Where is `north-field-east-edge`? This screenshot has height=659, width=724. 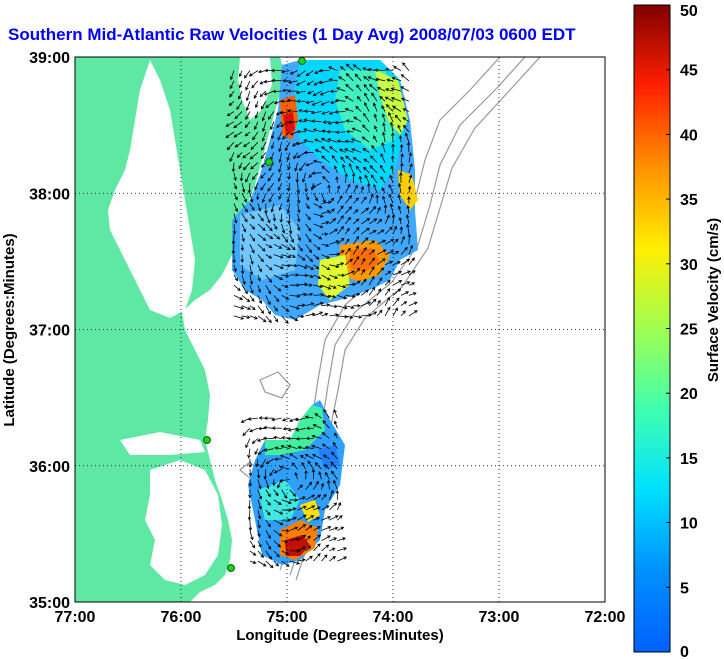 north-field-east-edge is located at coordinates (408, 190).